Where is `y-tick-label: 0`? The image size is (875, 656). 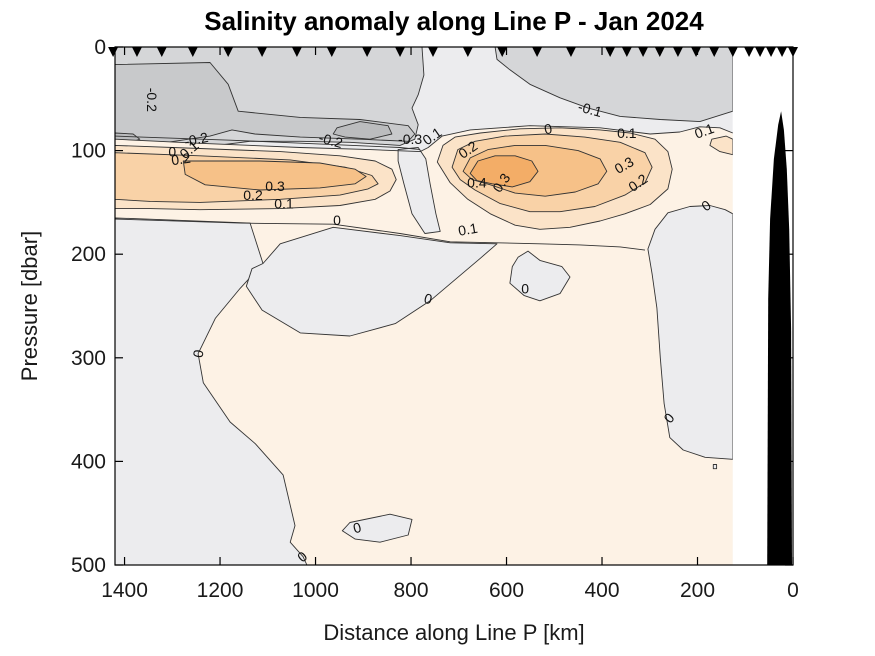 y-tick-label: 0 is located at coordinates (100, 47).